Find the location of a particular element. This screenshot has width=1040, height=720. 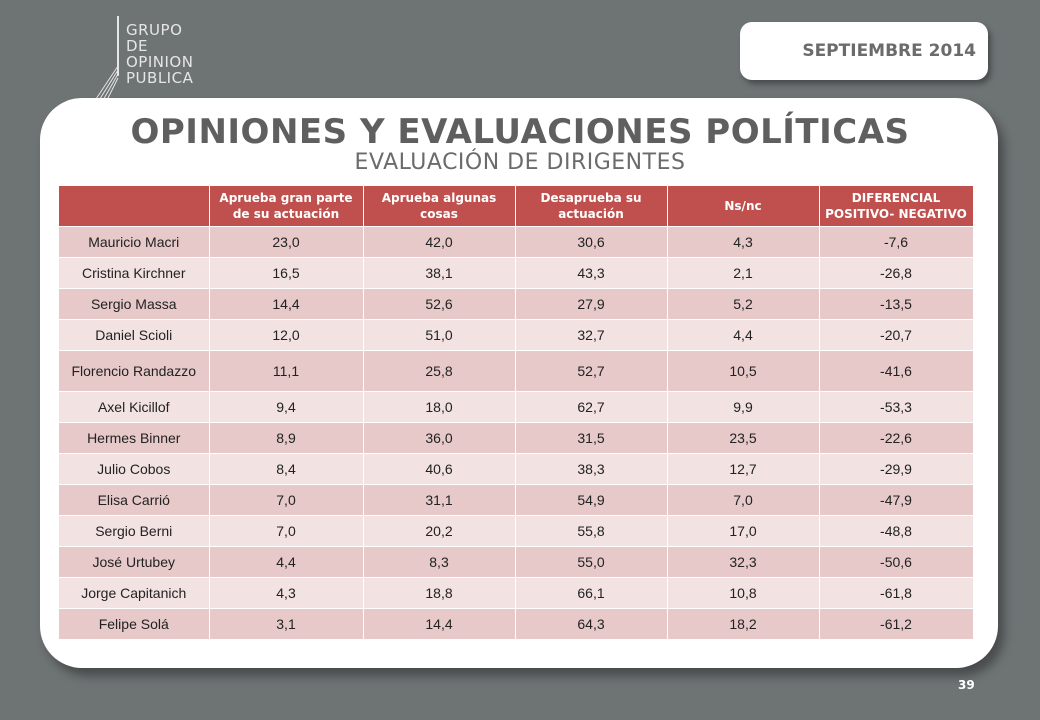

table-row: Daniel Scioli 12,0 51,0 32,7 4,4 -20,7 is located at coordinates (516, 335).